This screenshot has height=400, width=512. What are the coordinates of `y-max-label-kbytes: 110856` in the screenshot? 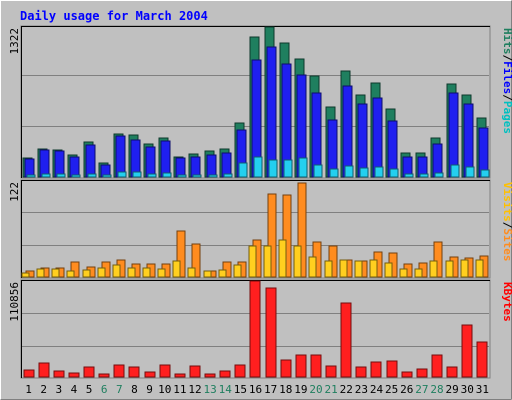 It's located at (14, 302).